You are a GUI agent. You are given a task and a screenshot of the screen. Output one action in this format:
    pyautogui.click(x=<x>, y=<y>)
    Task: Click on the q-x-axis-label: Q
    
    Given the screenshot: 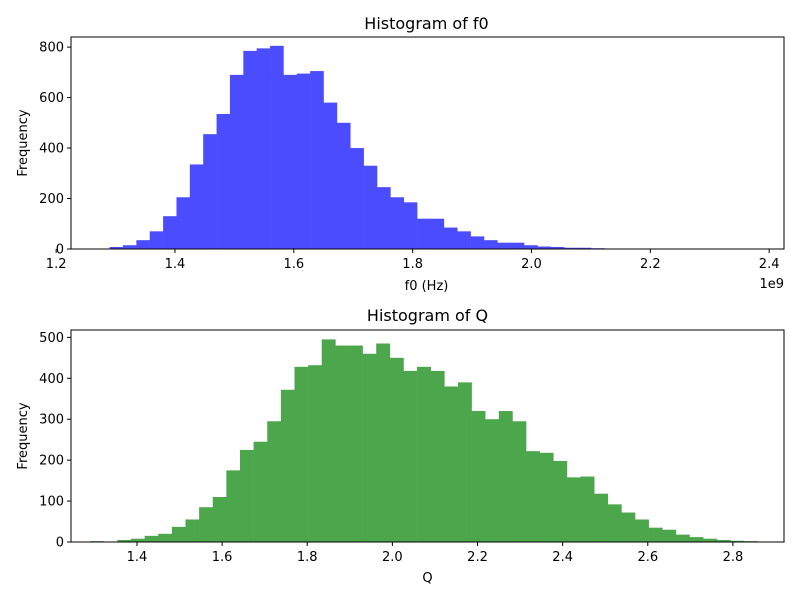 What is the action you would take?
    pyautogui.click(x=427, y=578)
    